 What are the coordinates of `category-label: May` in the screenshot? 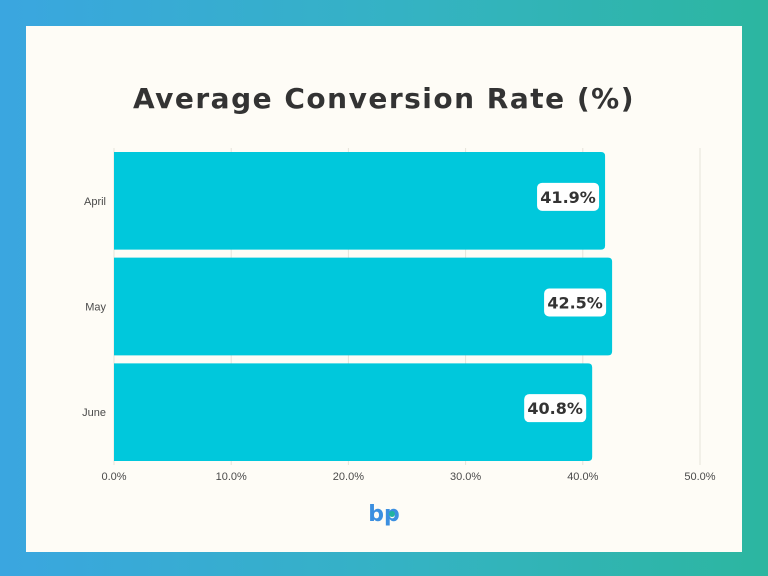 It's located at (95, 308).